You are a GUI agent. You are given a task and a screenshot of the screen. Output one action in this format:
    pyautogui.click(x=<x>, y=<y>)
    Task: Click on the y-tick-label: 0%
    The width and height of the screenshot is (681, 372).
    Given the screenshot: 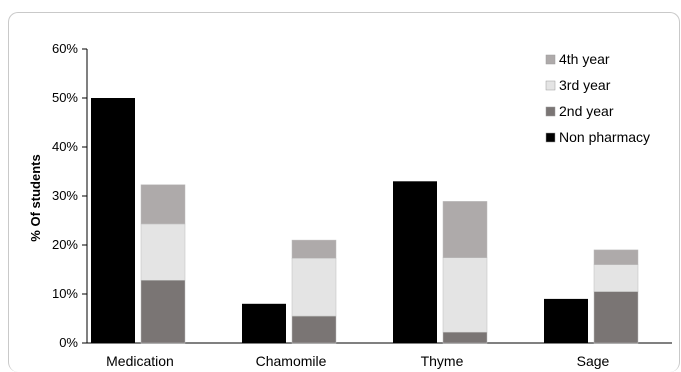 What is the action you would take?
    pyautogui.click(x=68, y=342)
    